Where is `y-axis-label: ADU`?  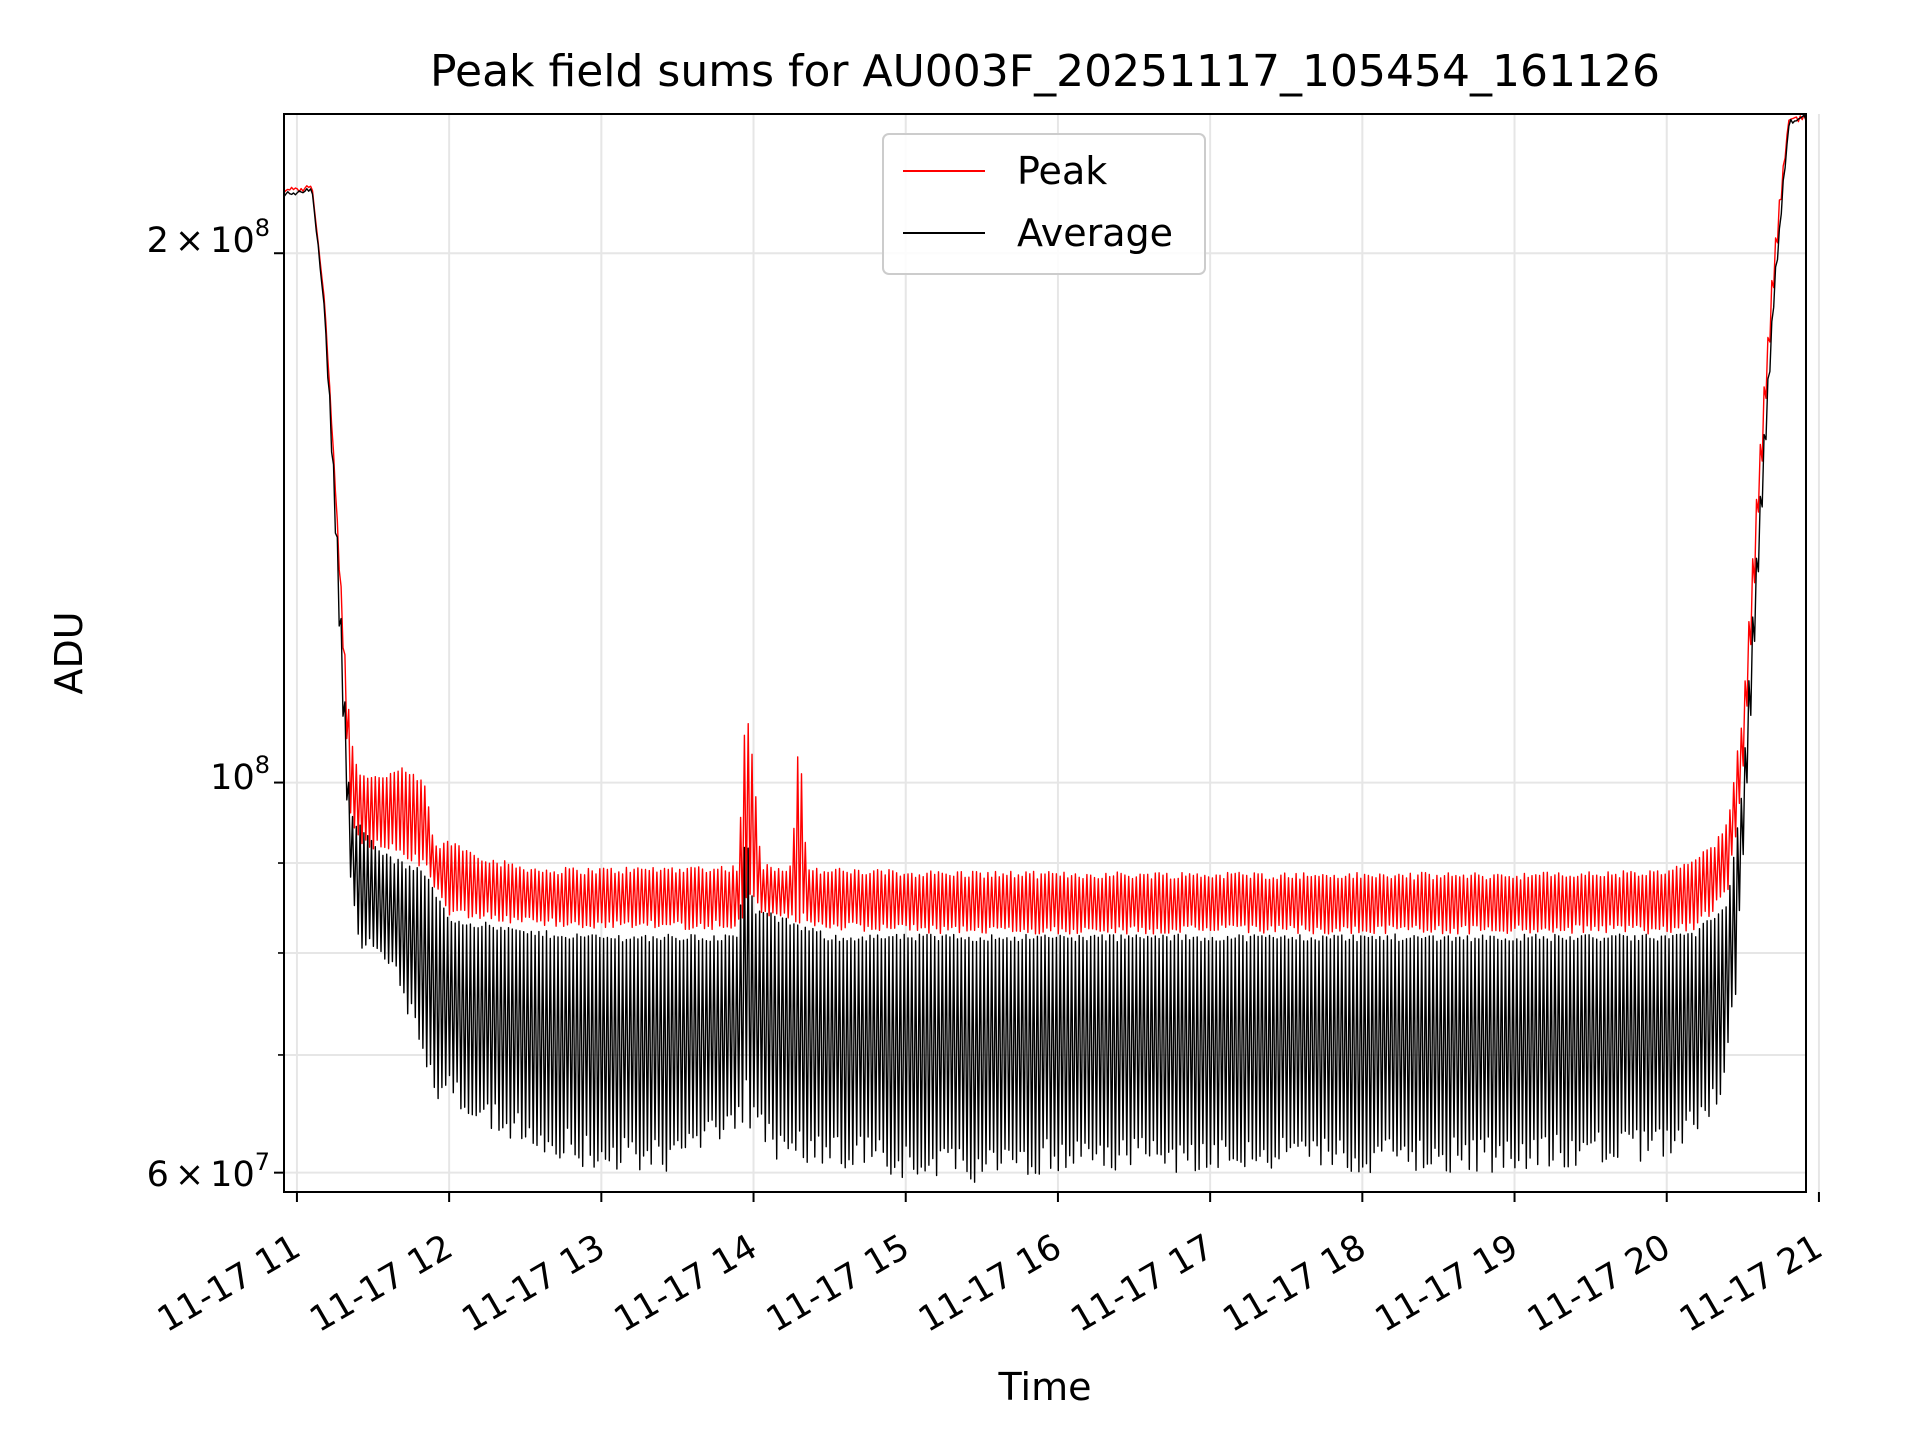
y-axis-label: ADU is located at coordinates (69, 652).